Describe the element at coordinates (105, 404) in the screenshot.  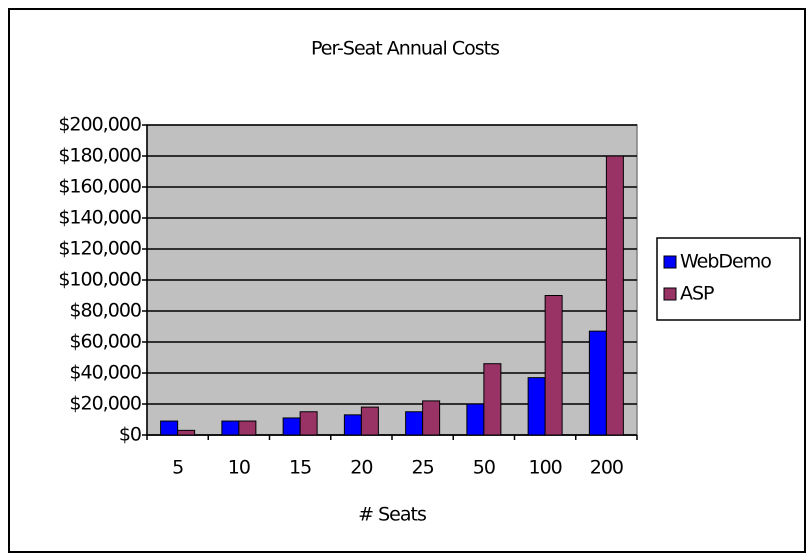
I see `y-tick-label: $20,000` at that location.